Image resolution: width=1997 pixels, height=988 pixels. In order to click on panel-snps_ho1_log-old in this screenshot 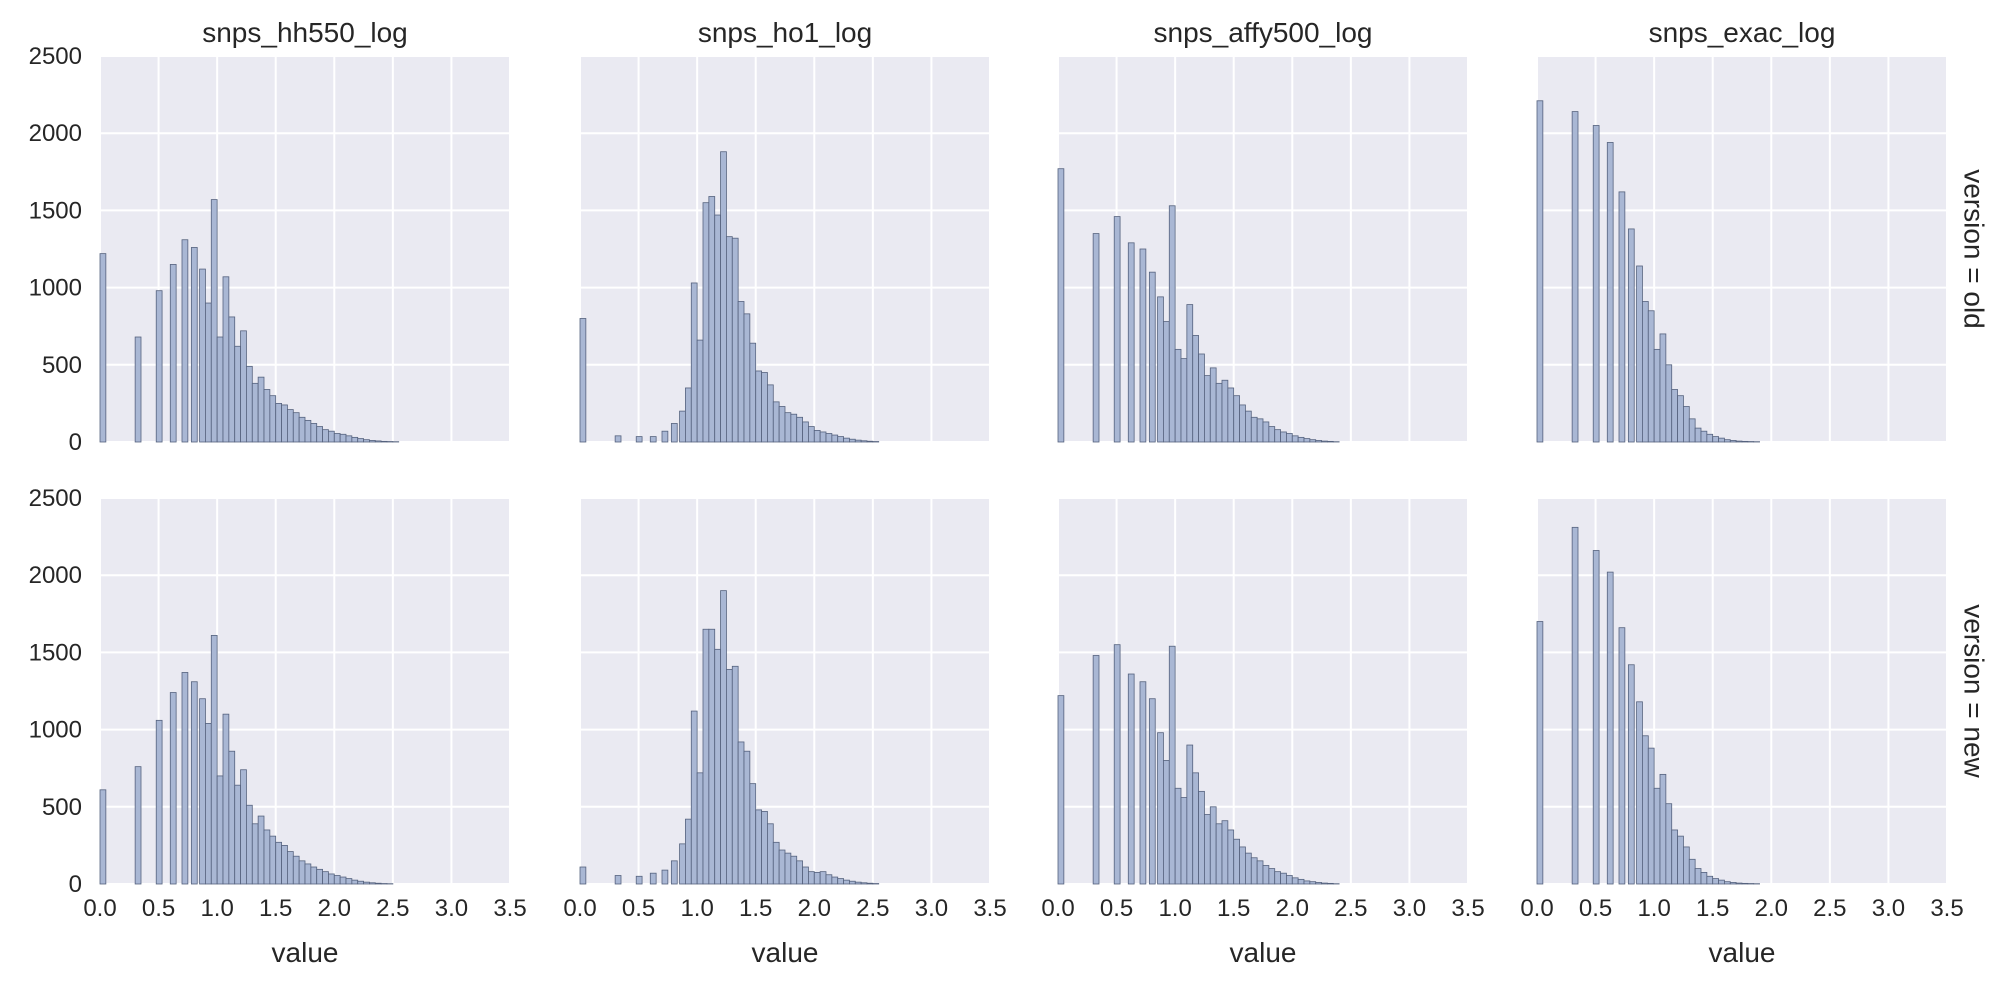, I will do `click(785, 249)`.